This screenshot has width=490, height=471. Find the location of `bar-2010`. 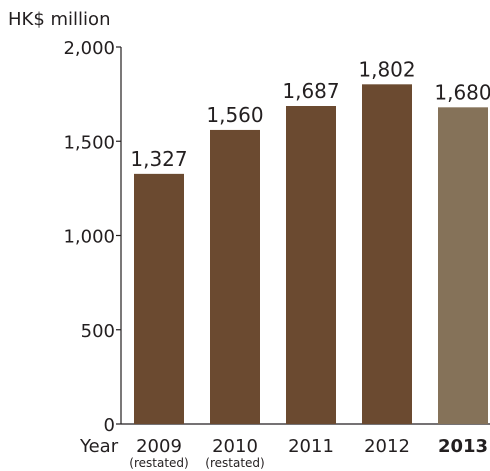

bar-2010 is located at coordinates (235, 276).